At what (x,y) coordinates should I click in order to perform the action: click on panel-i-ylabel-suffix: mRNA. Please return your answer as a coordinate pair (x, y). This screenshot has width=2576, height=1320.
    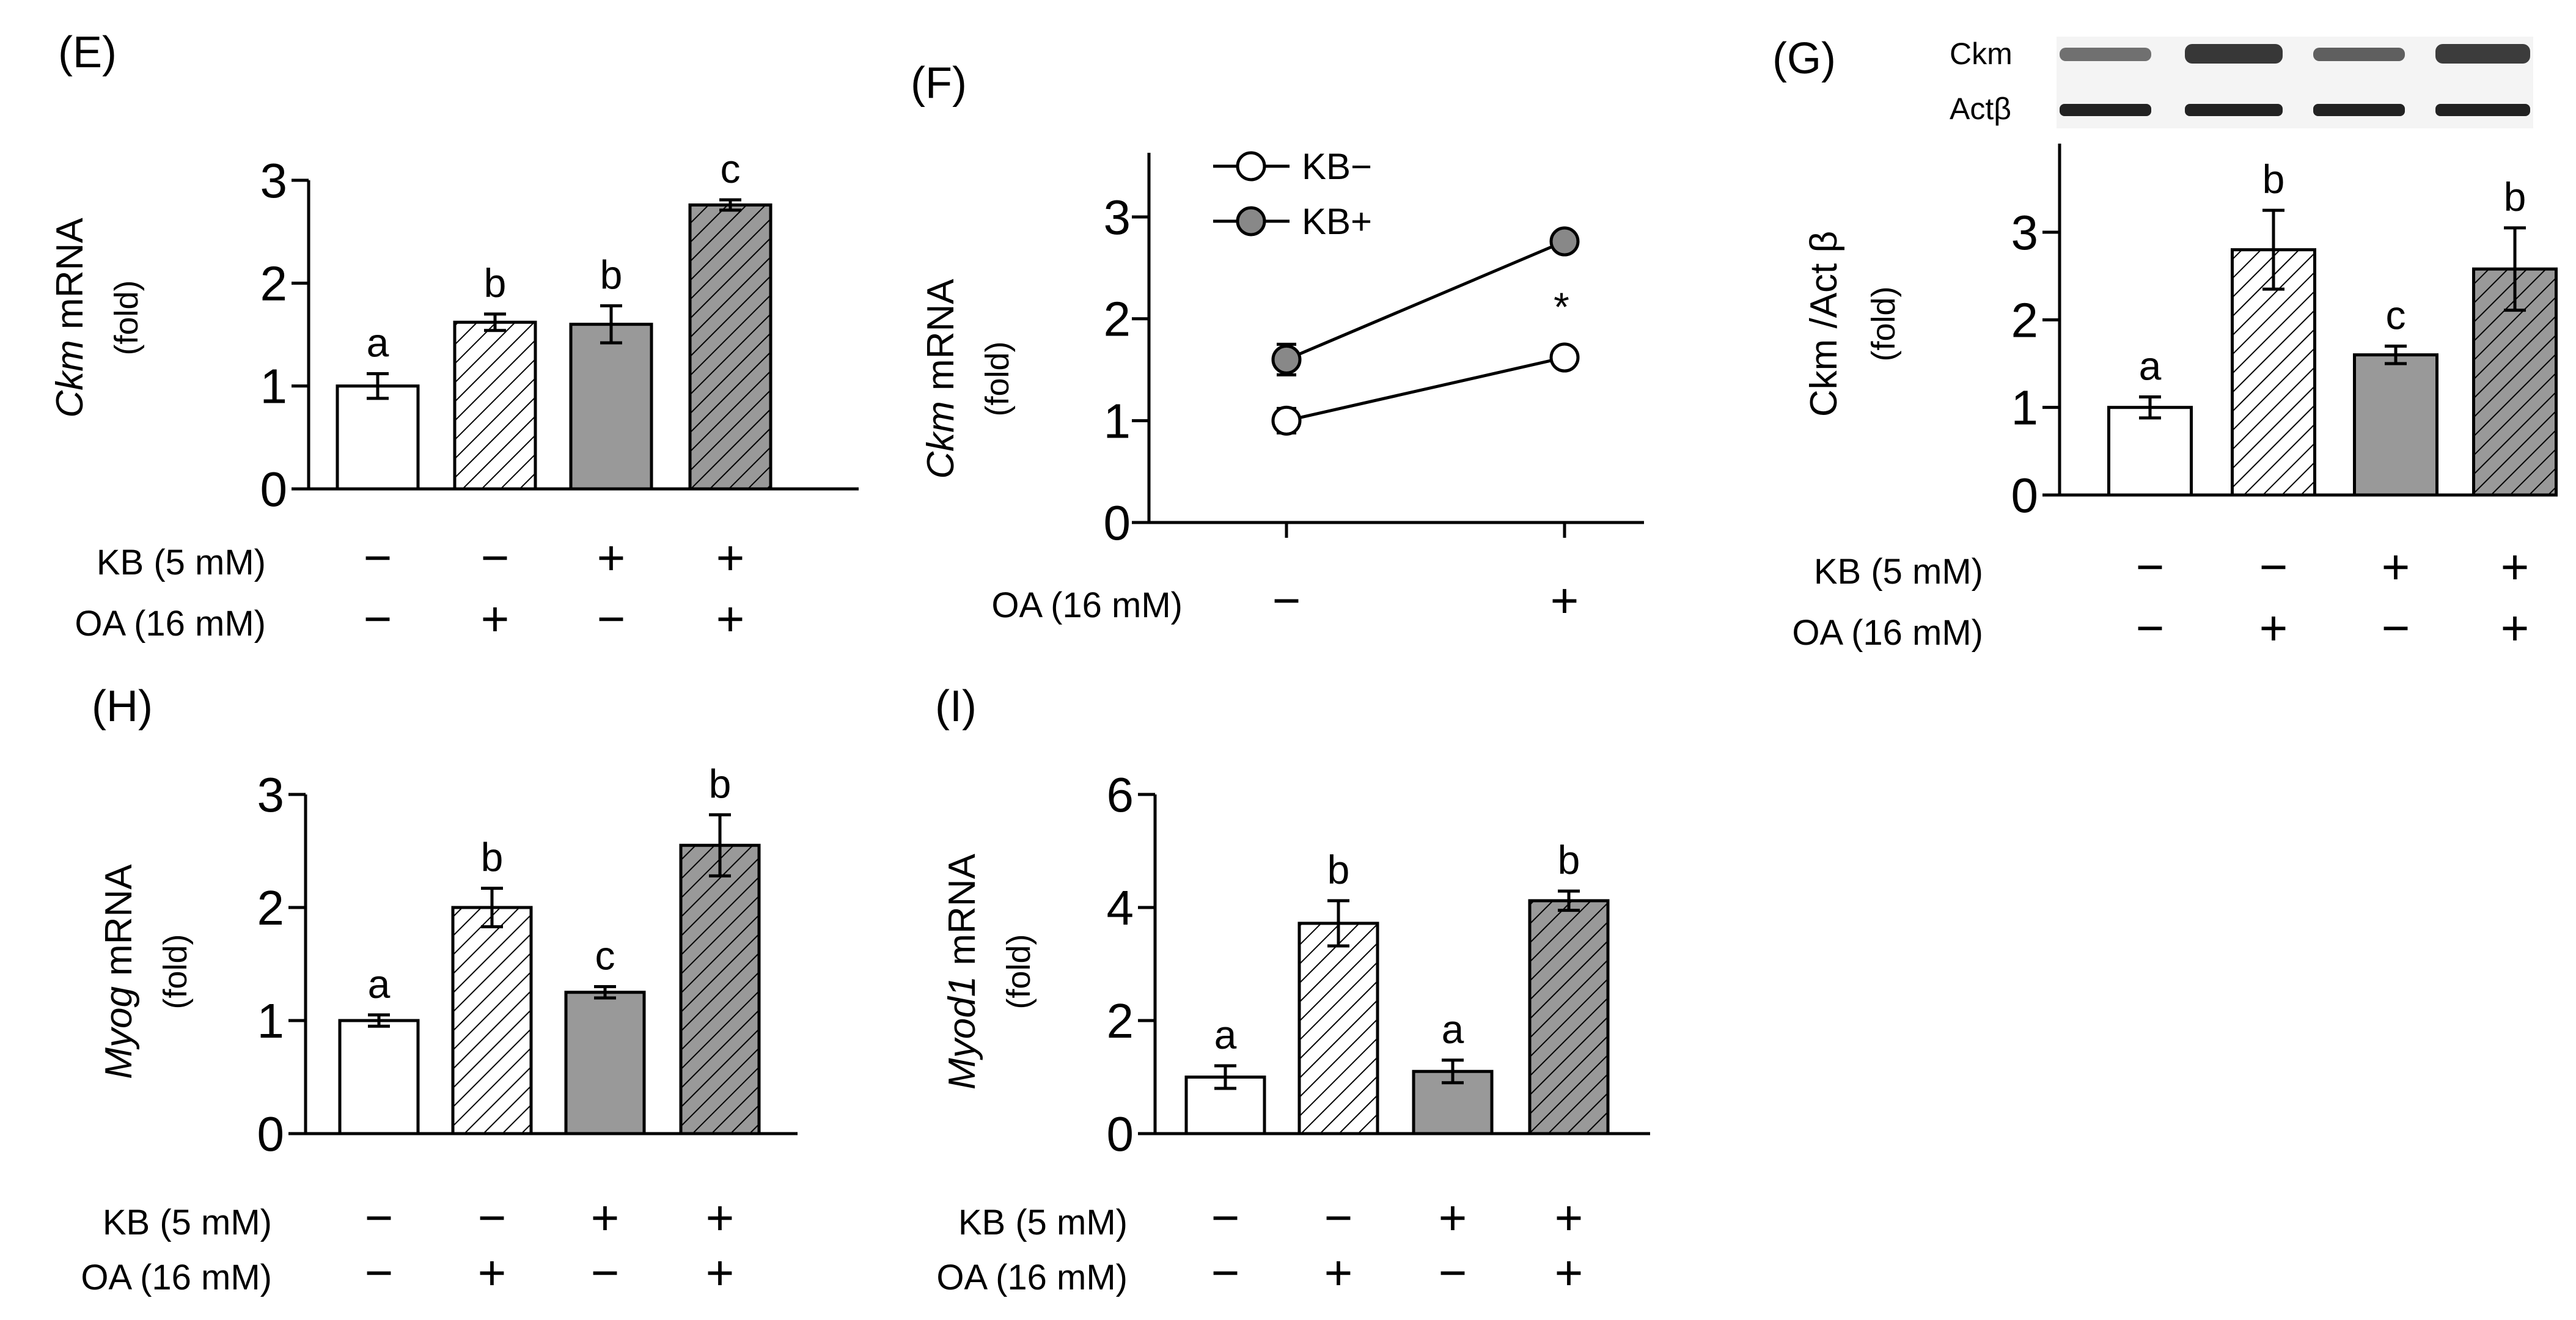
    Looking at the image, I should click on (962, 914).